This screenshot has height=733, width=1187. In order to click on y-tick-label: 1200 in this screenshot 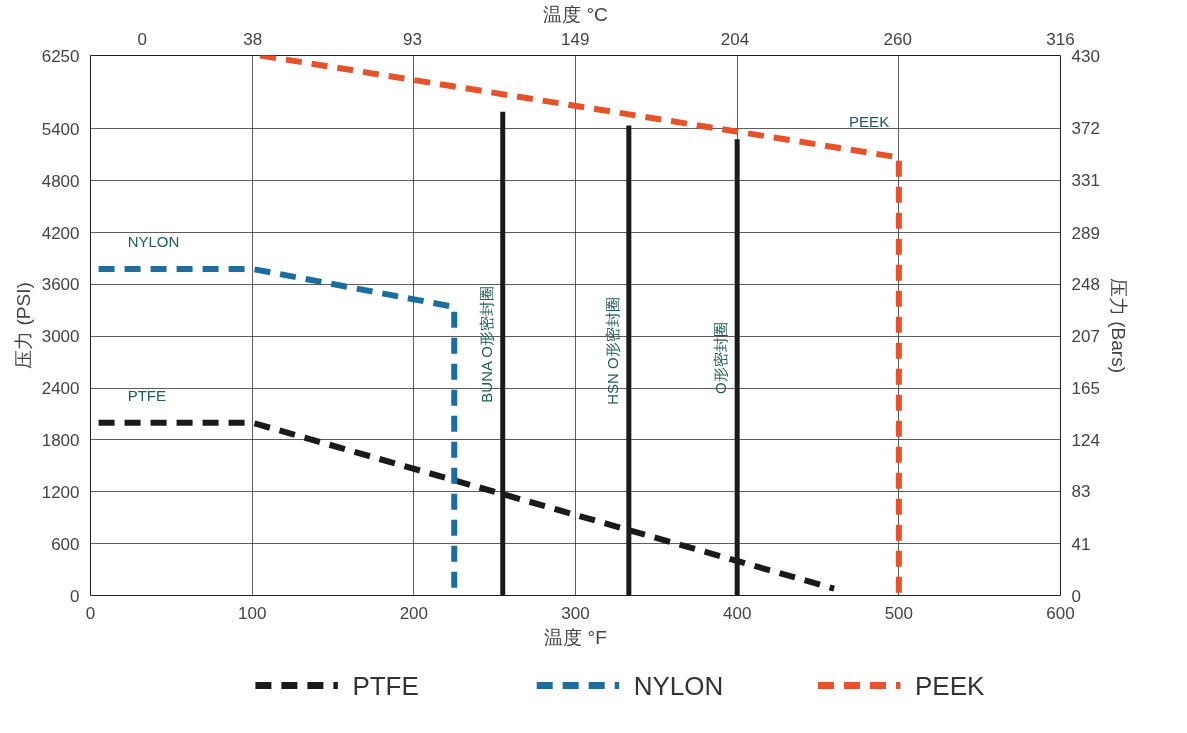, I will do `click(60, 492)`.